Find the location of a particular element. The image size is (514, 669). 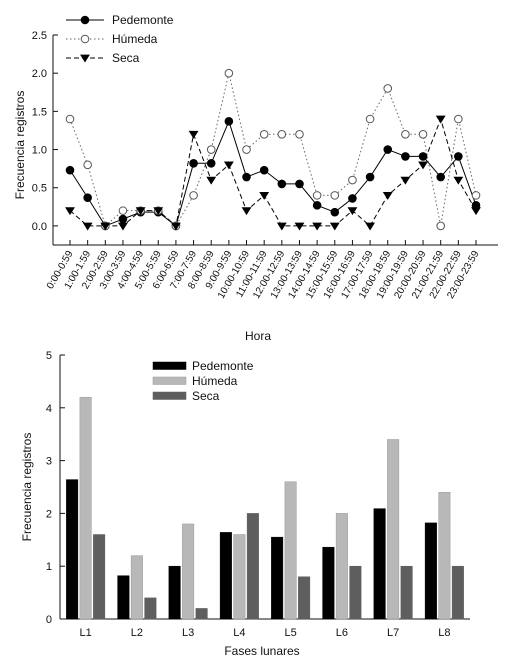

bar-y-tick-label: 0 is located at coordinates (49, 620).